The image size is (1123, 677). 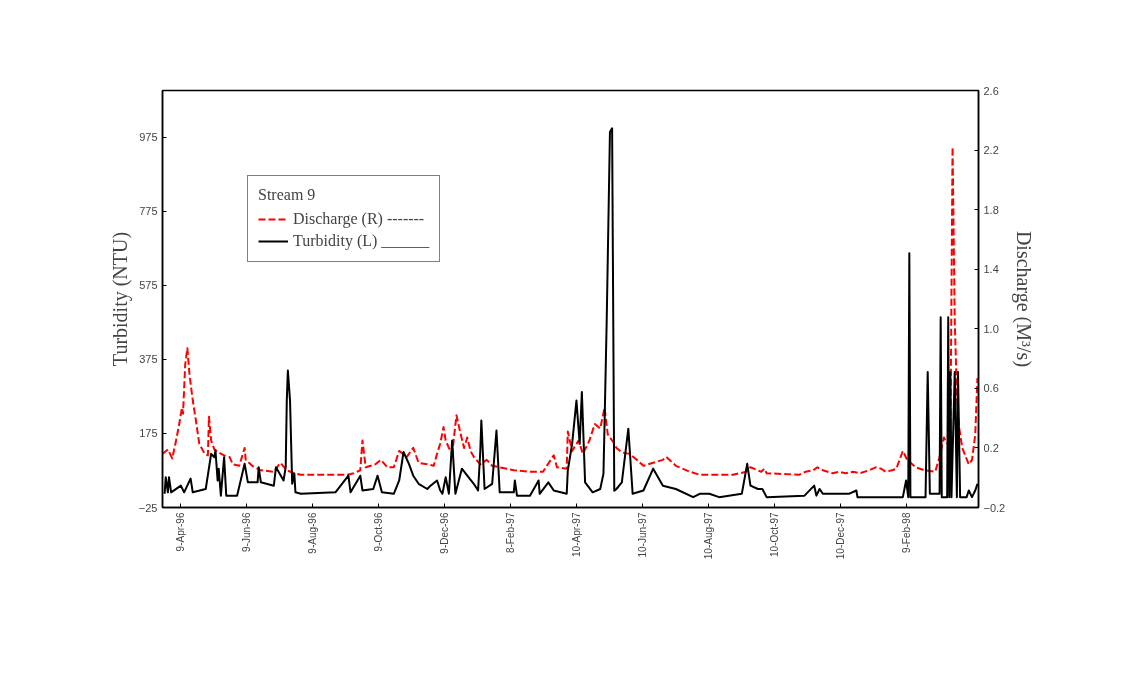 What do you see at coordinates (379, 532) in the screenshot?
I see `x-tick-label: 9-Oct-96` at bounding box center [379, 532].